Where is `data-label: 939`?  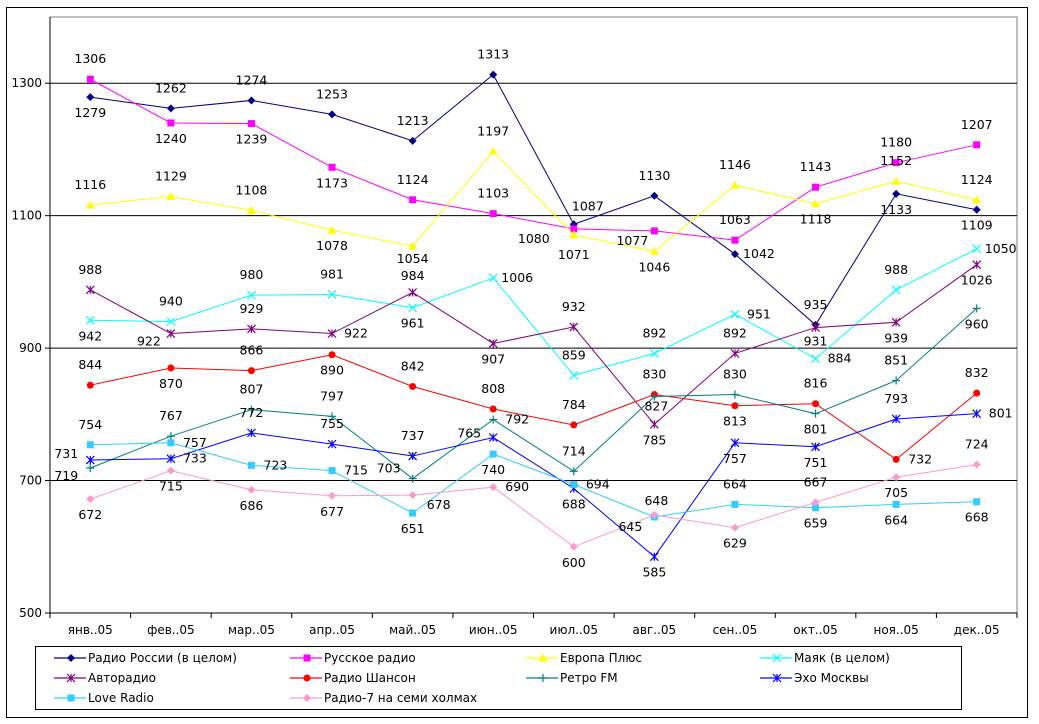 data-label: 939 is located at coordinates (896, 337).